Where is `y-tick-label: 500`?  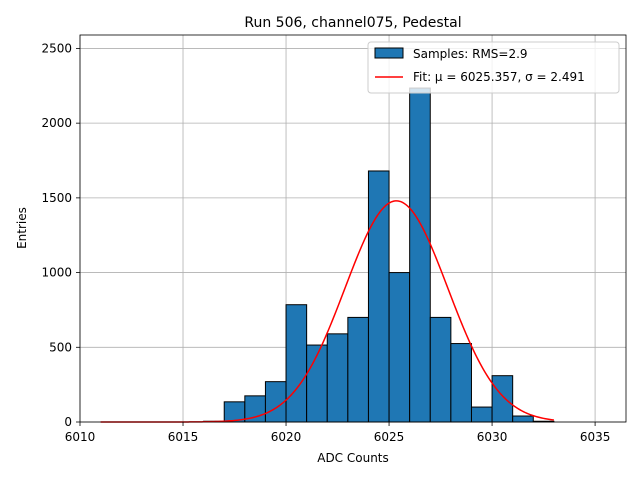 y-tick-label: 500 is located at coordinates (60, 347).